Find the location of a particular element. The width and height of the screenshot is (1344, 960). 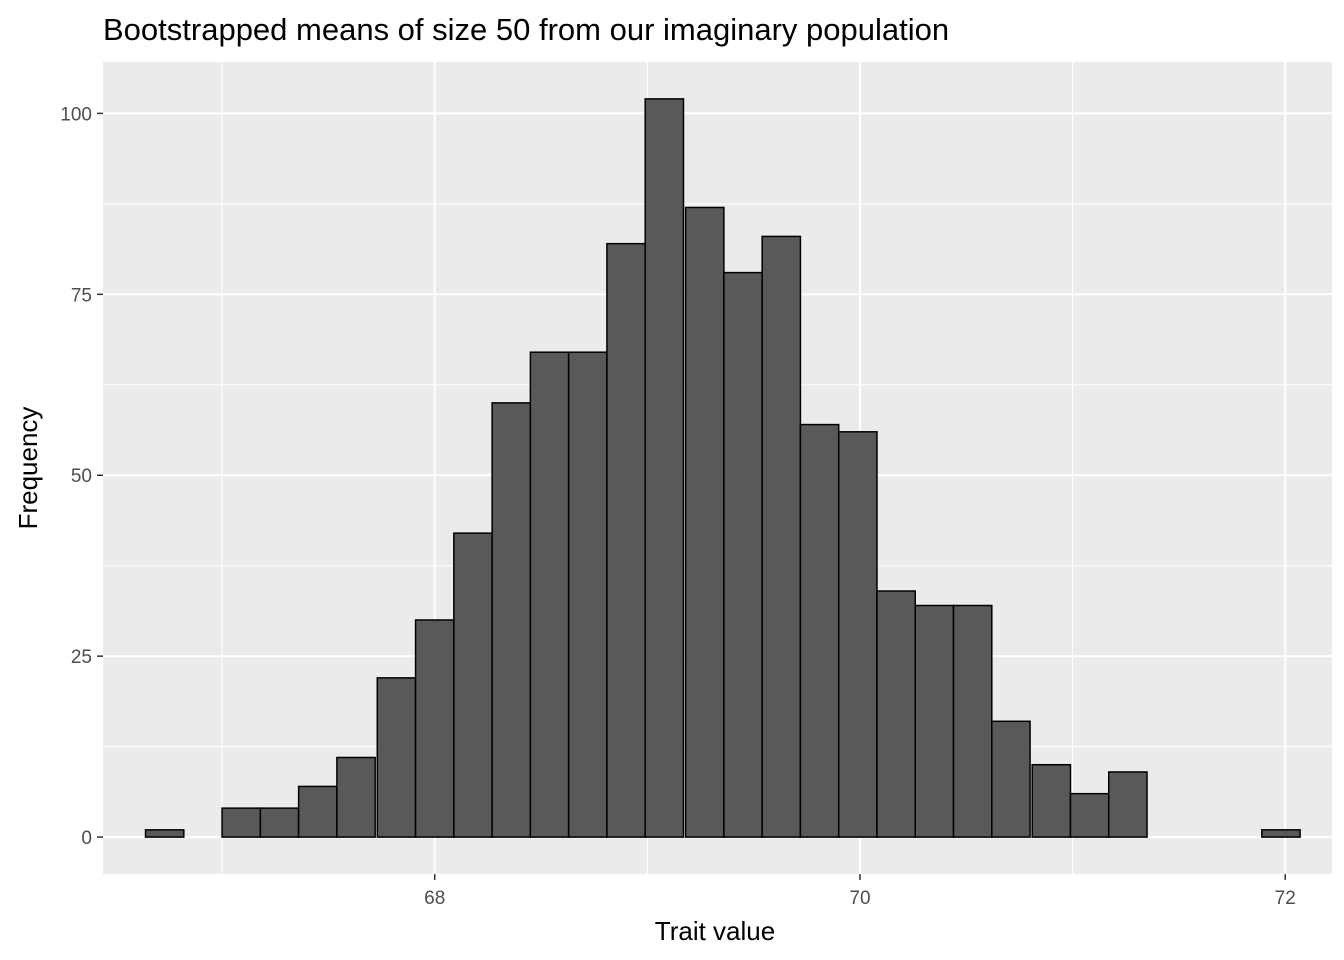

x-axis-ticks: 68 70 72 is located at coordinates (860, 891).